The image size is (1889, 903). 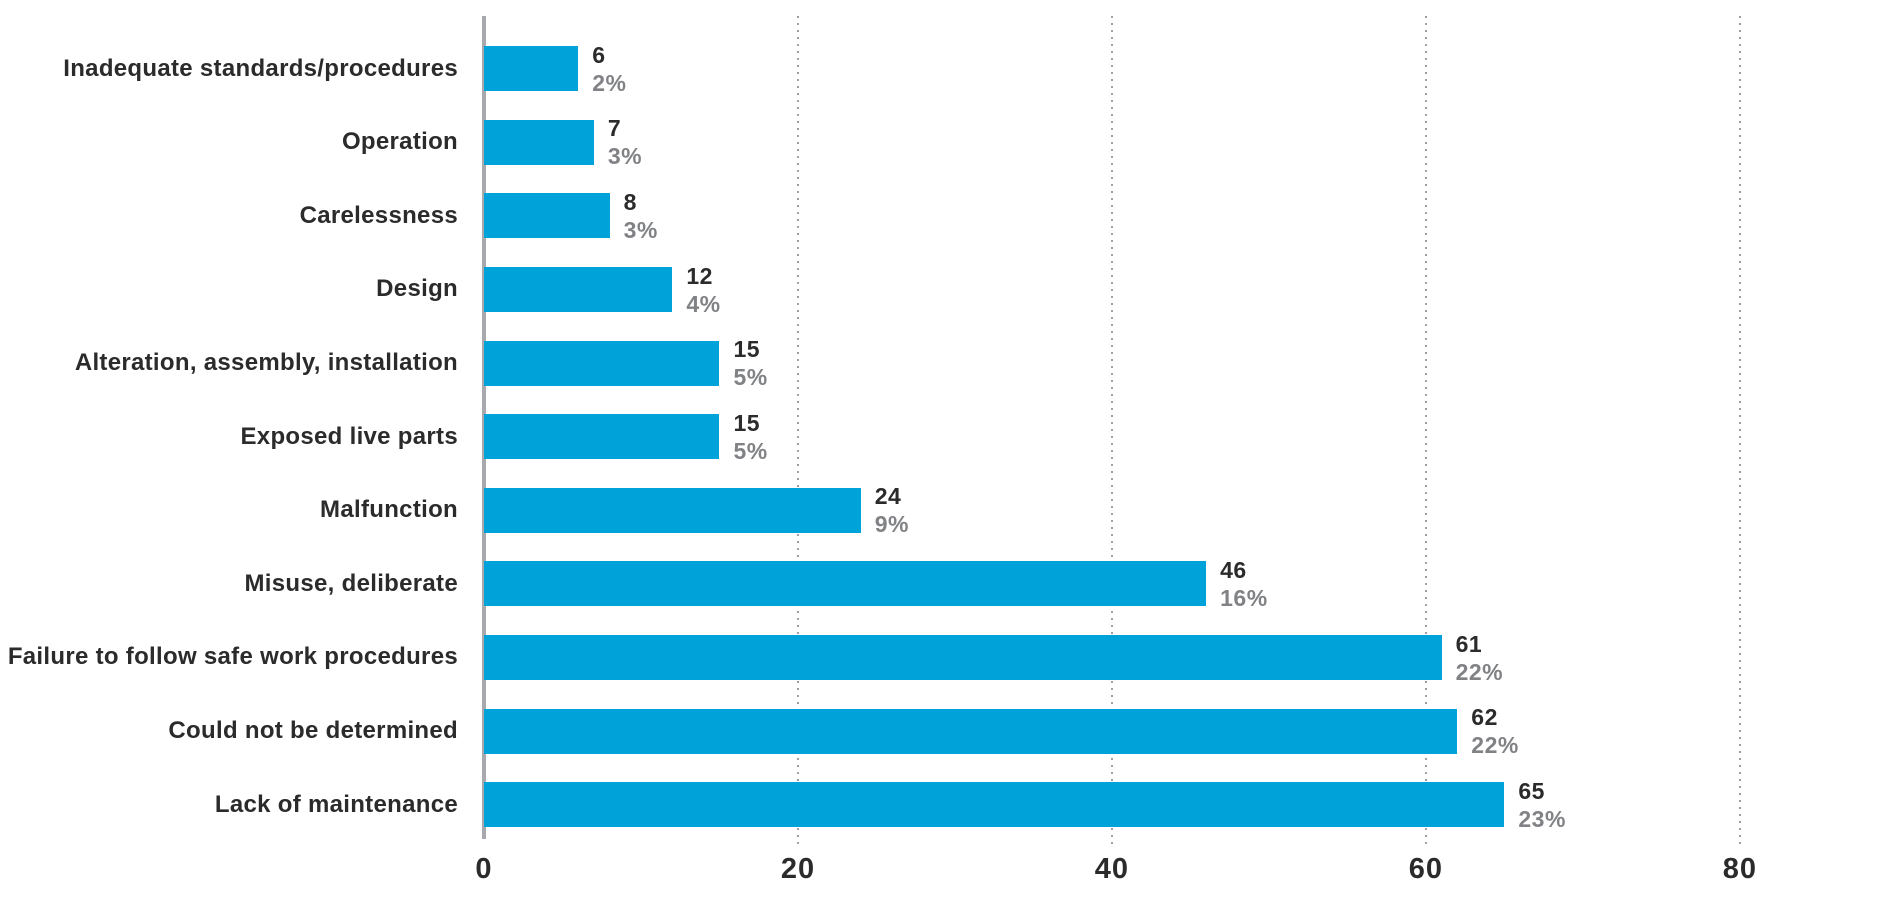 I want to click on category-label: Inadequate standards/procedures, so click(x=260, y=68).